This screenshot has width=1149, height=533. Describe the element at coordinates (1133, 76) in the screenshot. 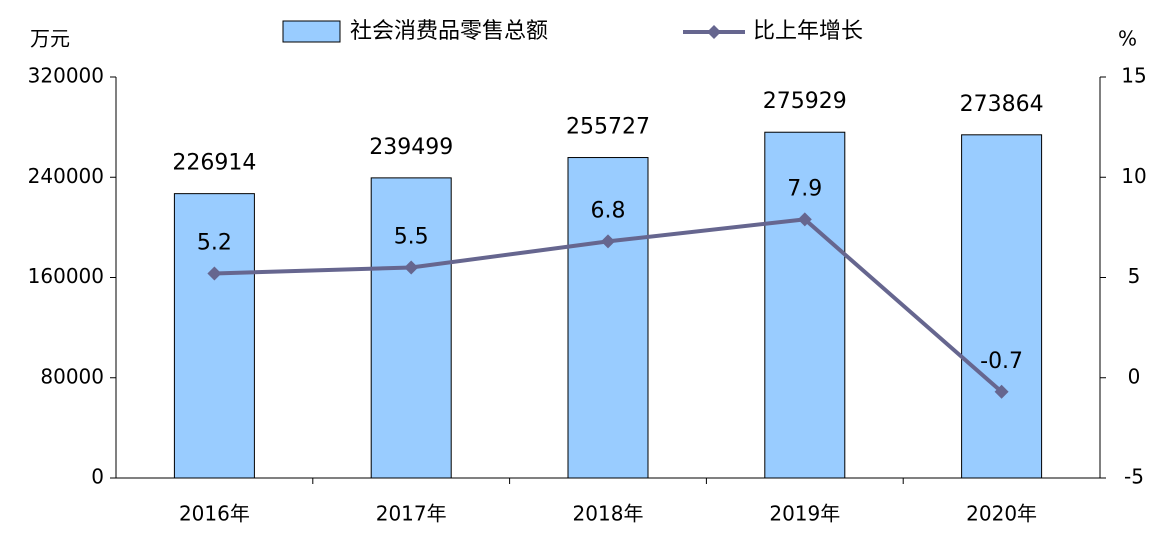

I see `y2-tick-label: 15` at that location.